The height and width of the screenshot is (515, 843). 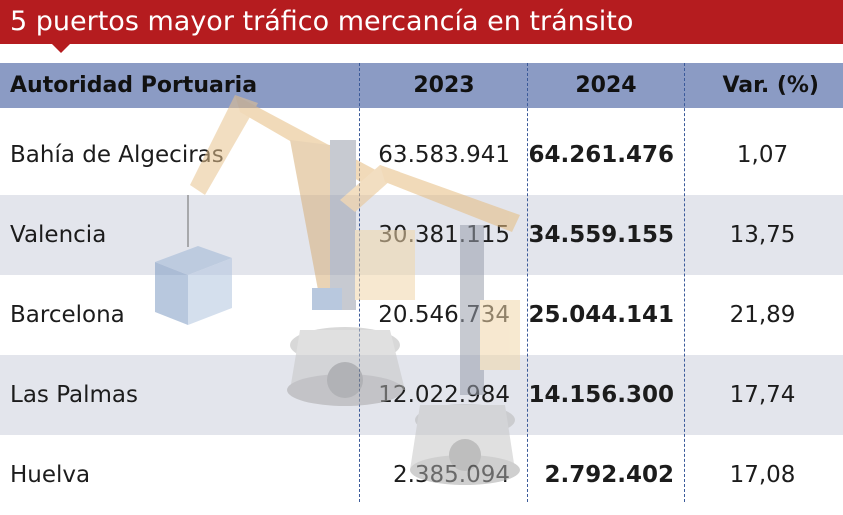 I want to click on port-name: Bahía de Algeciras, so click(x=117, y=155).